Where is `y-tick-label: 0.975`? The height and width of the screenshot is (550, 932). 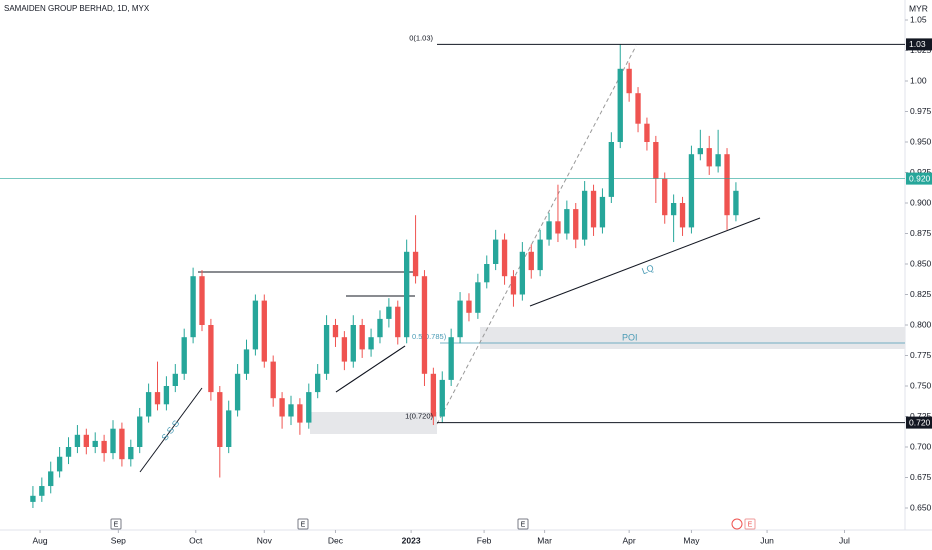 y-tick-label: 0.975 is located at coordinates (921, 111).